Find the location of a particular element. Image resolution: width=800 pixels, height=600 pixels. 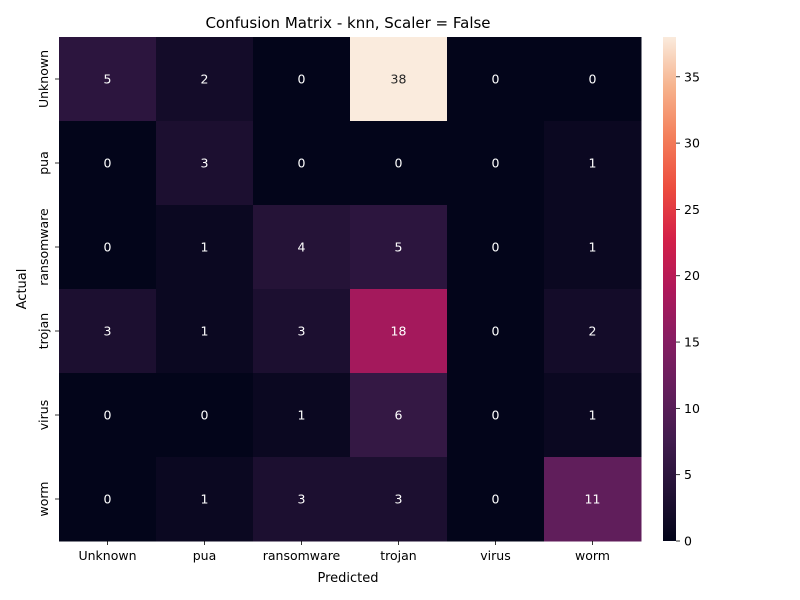

cell-value-label: 18 is located at coordinates (399, 331).